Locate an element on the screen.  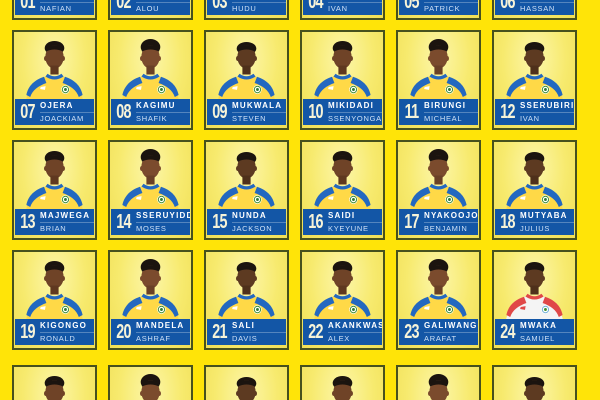
player-name-plate: 17 NYAKOOJO BENJAMIN is located at coordinates (438, 222).